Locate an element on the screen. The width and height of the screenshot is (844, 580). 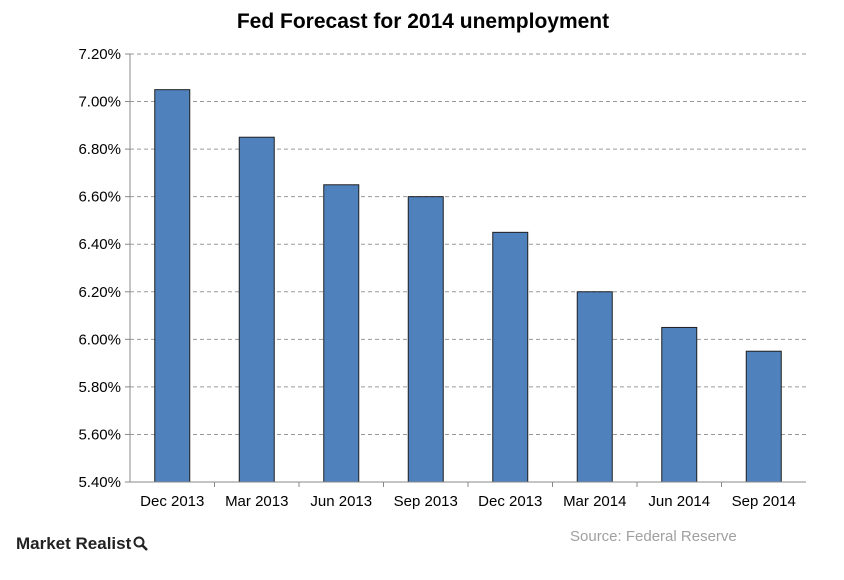
brand-name: Market Realist is located at coordinates (74, 543).